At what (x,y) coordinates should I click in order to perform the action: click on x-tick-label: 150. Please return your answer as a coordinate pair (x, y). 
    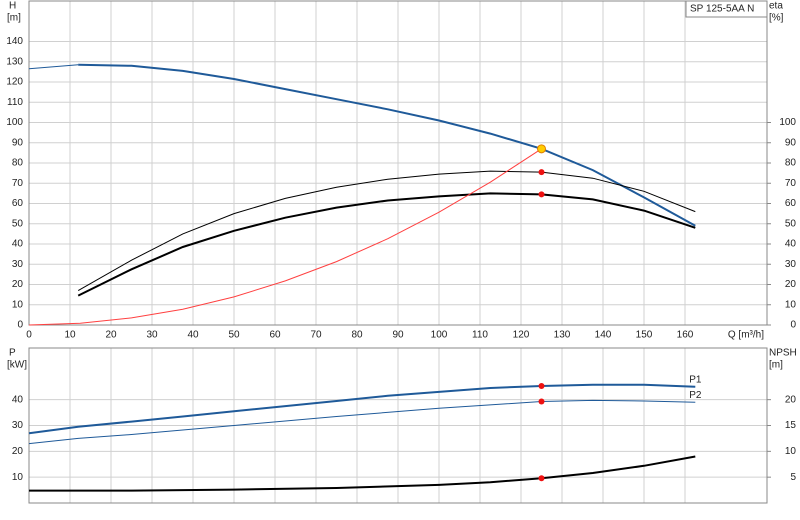
    Looking at the image, I should click on (644, 335).